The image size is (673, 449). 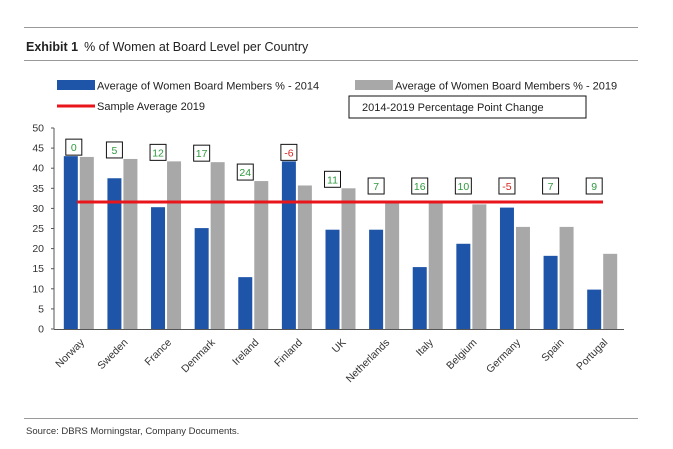 What do you see at coordinates (201, 278) in the screenshot?
I see `bar-2014-denmark` at bounding box center [201, 278].